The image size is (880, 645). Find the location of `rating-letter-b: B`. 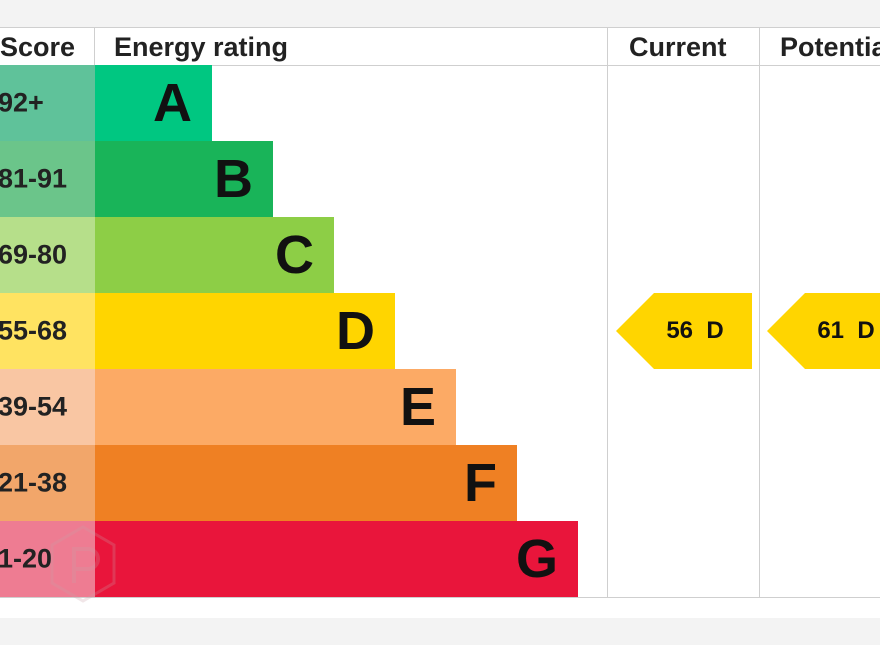

rating-letter-b: B is located at coordinates (233, 179).